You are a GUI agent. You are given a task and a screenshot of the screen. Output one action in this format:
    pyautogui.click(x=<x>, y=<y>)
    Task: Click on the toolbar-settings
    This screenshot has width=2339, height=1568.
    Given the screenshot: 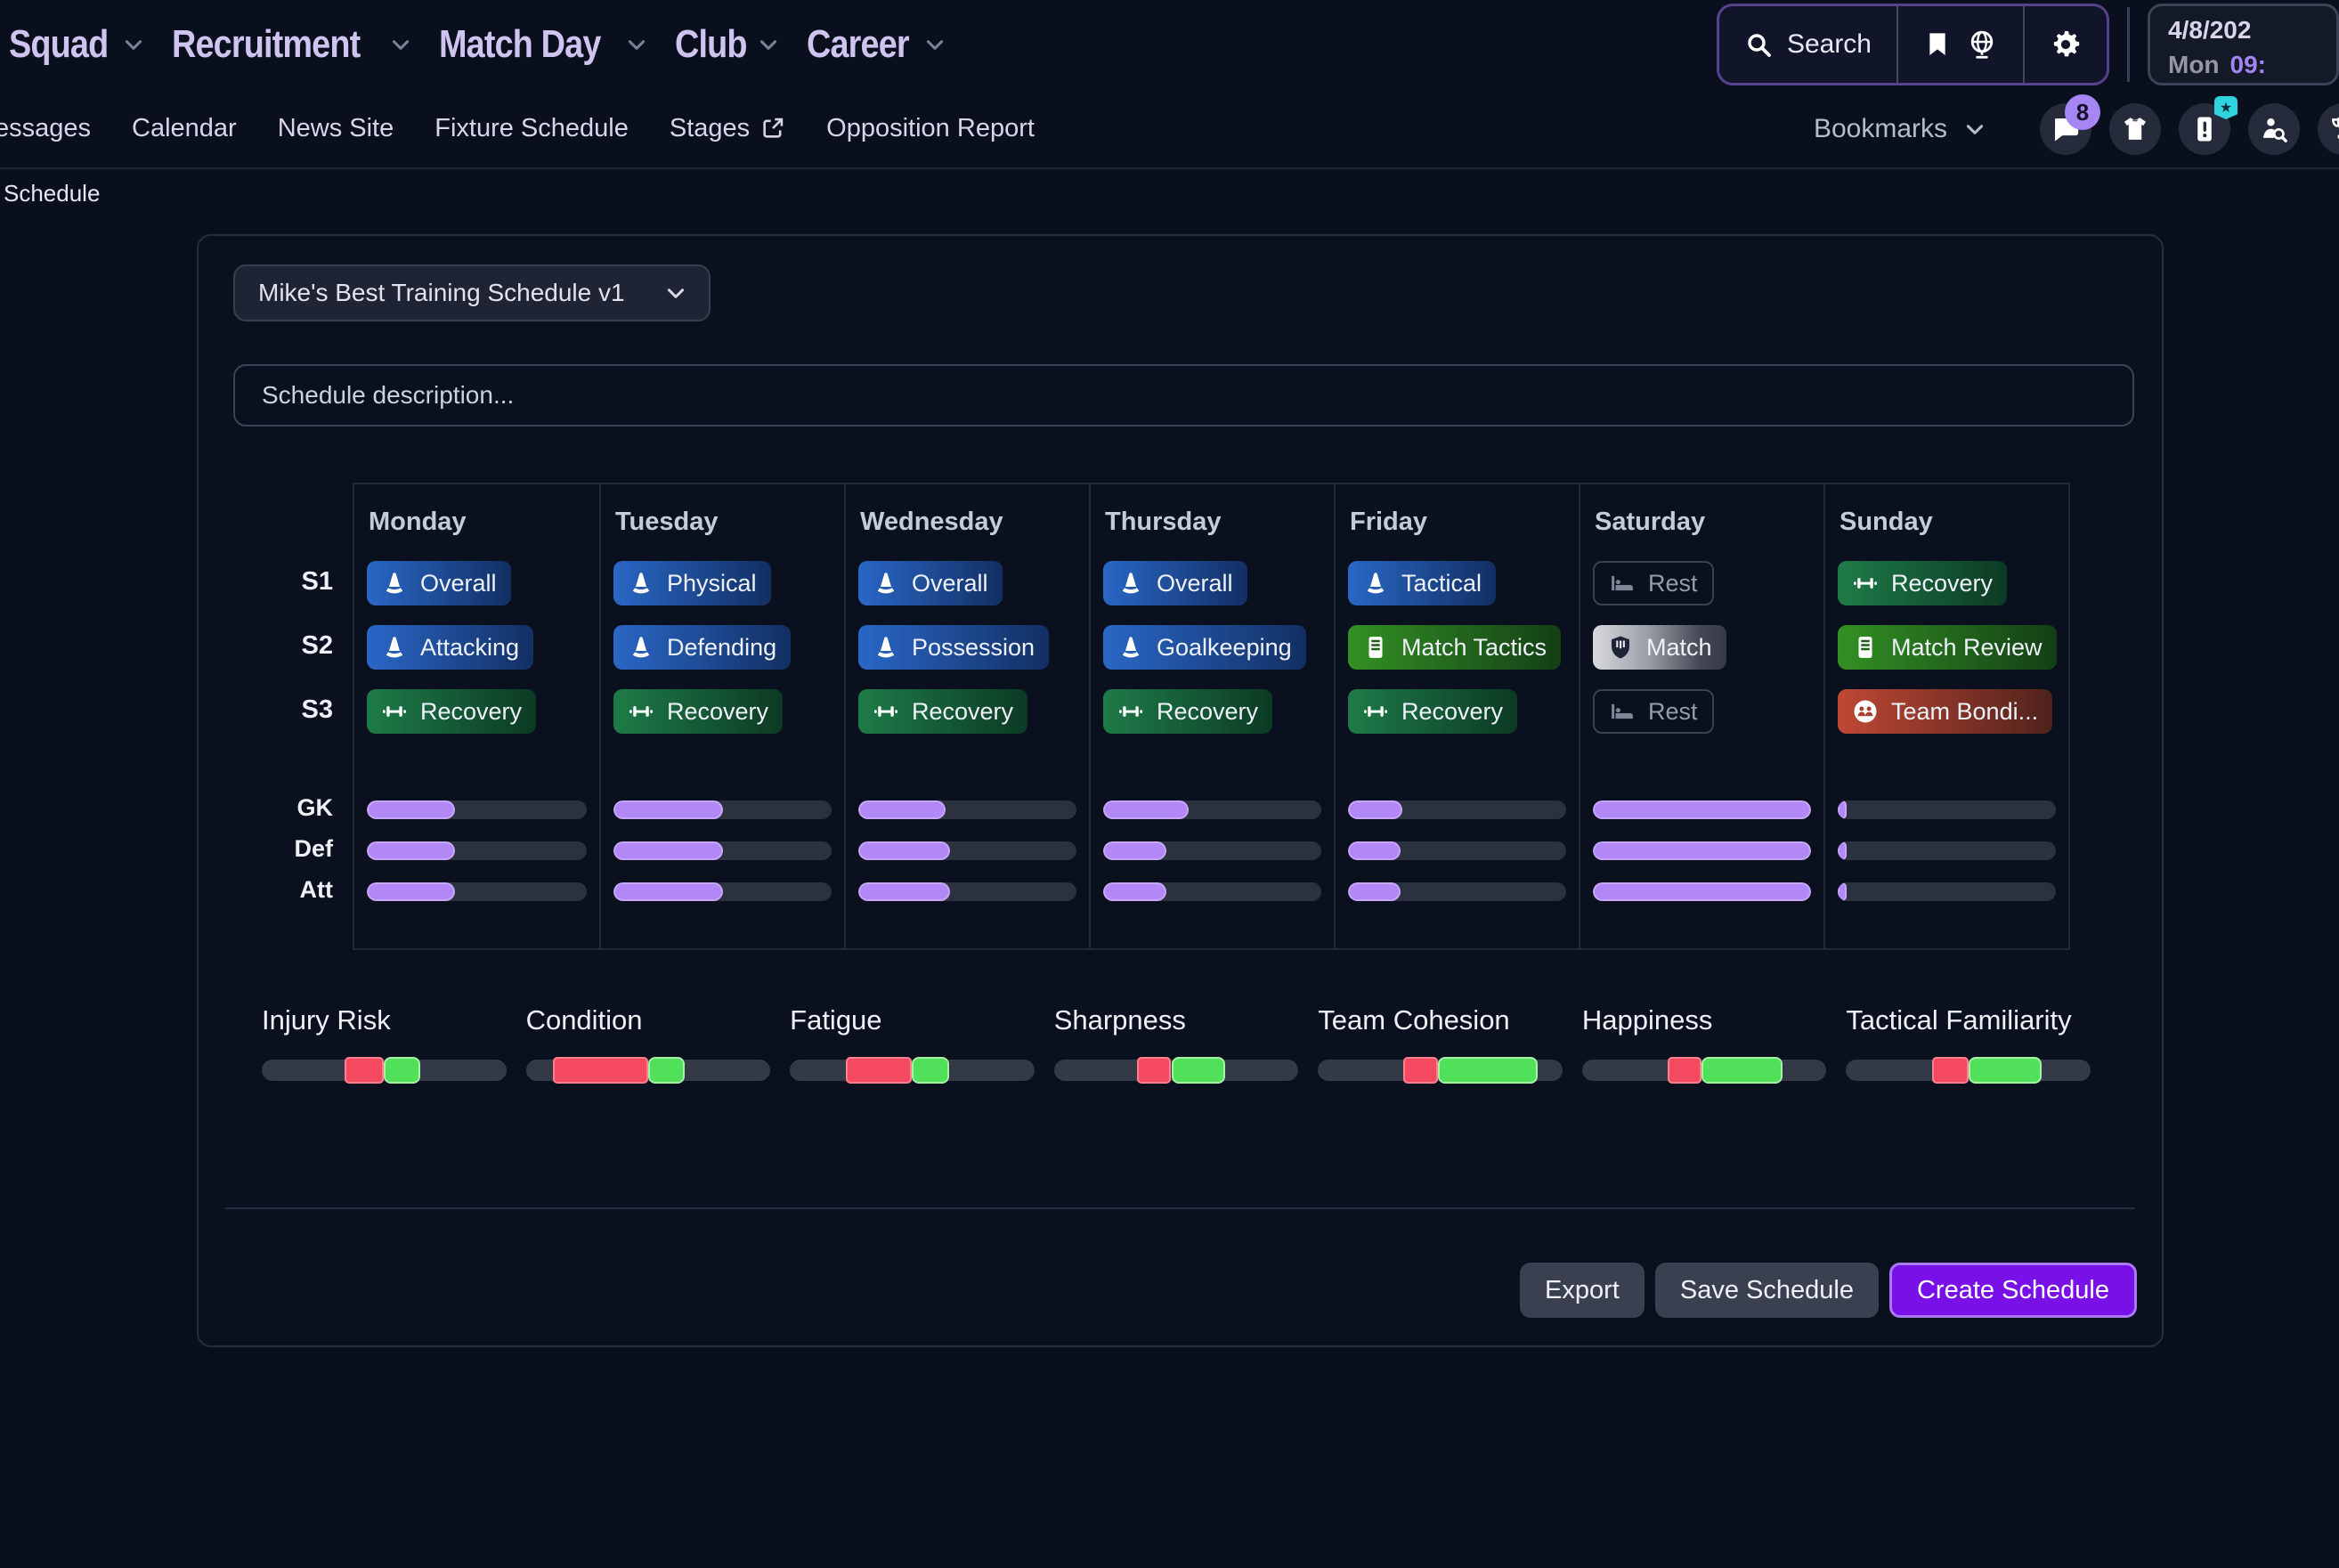 What is the action you would take?
    pyautogui.click(x=2065, y=44)
    